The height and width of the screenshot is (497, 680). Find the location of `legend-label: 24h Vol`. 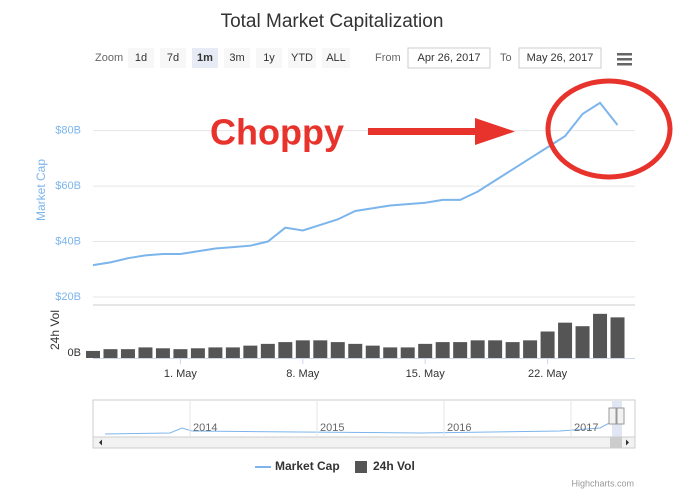

legend-label: 24h Vol is located at coordinates (394, 466).